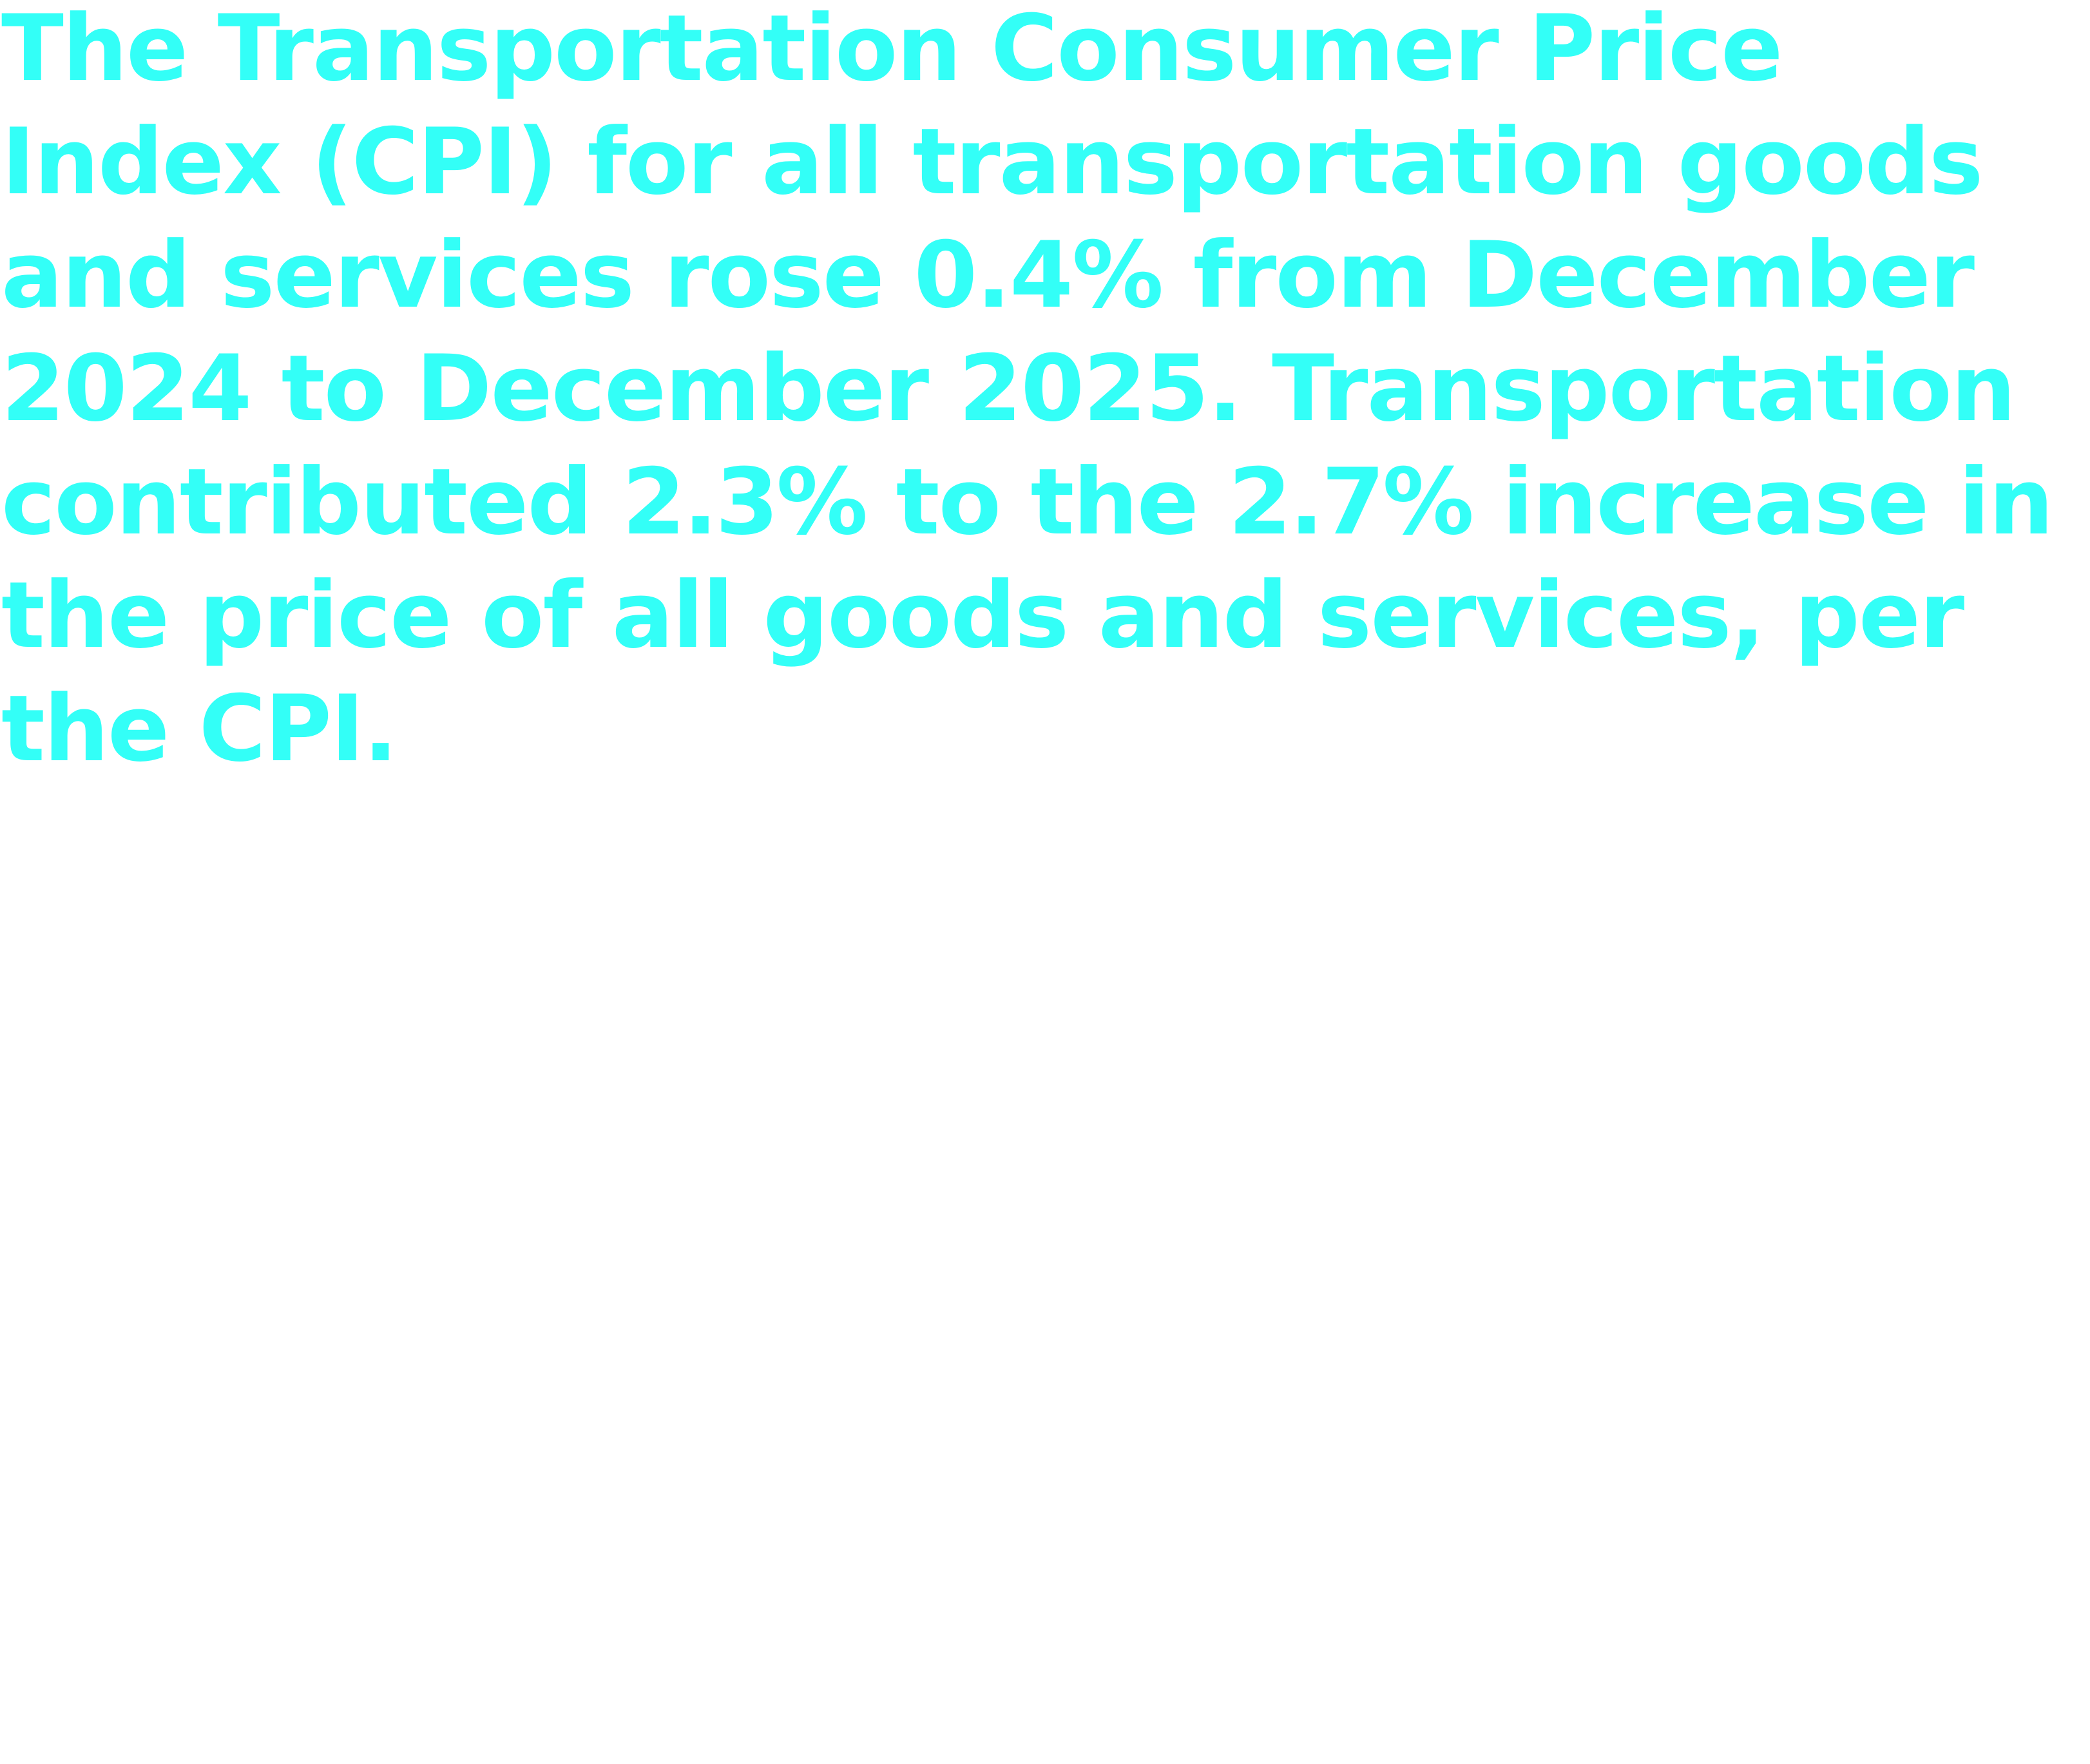 This screenshot has height=1764, width=2090. What do you see at coordinates (1351, 502) in the screenshot?
I see `all-items-increase-value: 2.7%` at bounding box center [1351, 502].